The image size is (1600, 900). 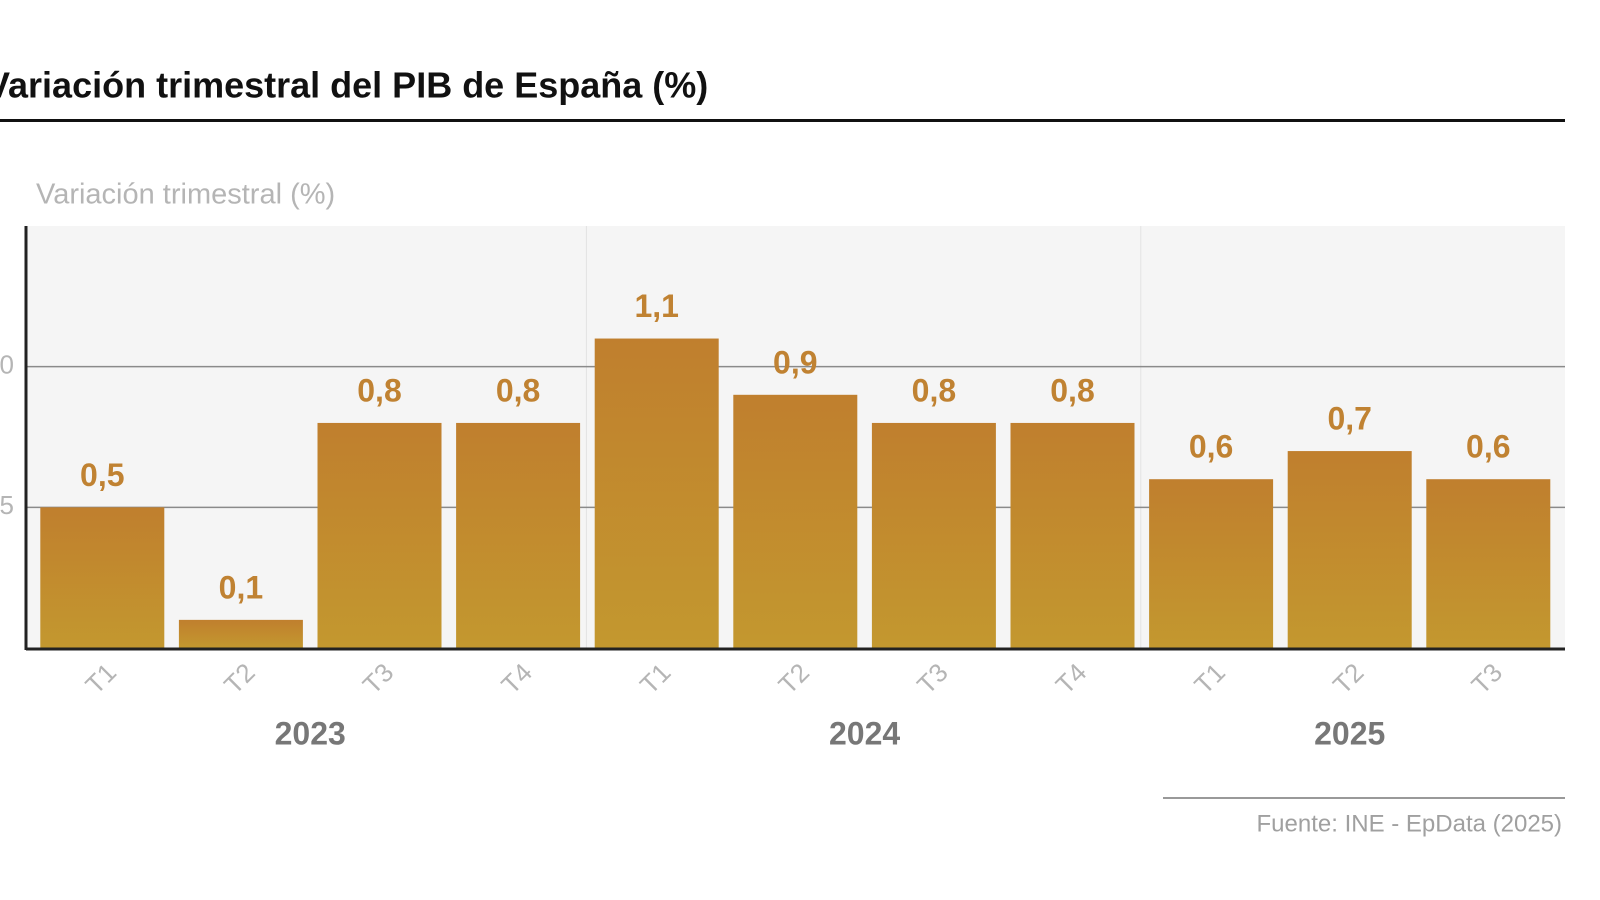 I want to click on value-label: 1,1, so click(x=656, y=306).